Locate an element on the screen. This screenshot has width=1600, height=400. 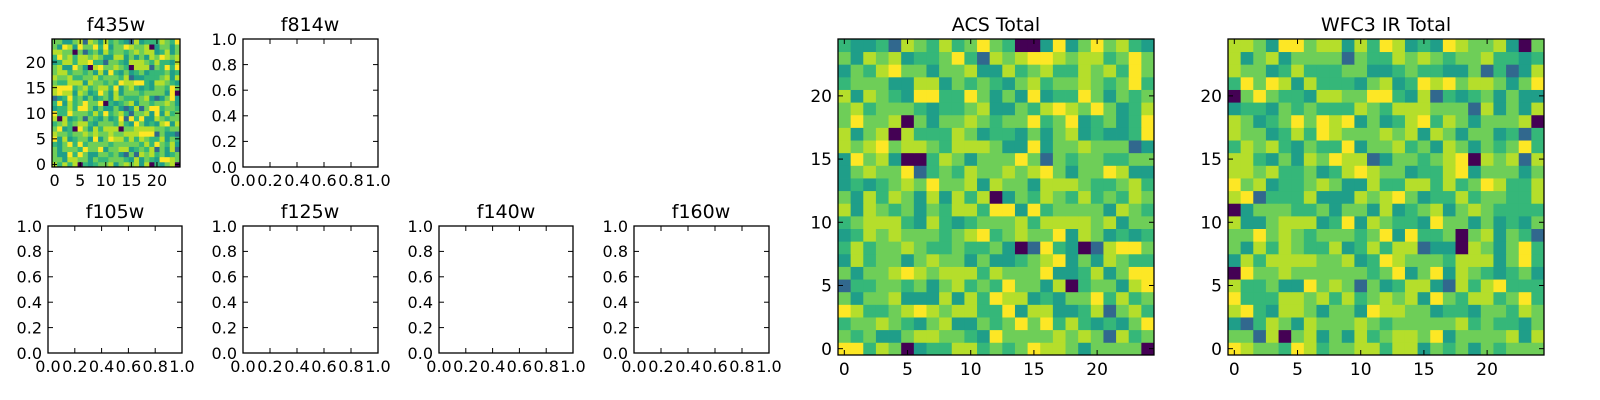
axes-frame is located at coordinates (506, 289).